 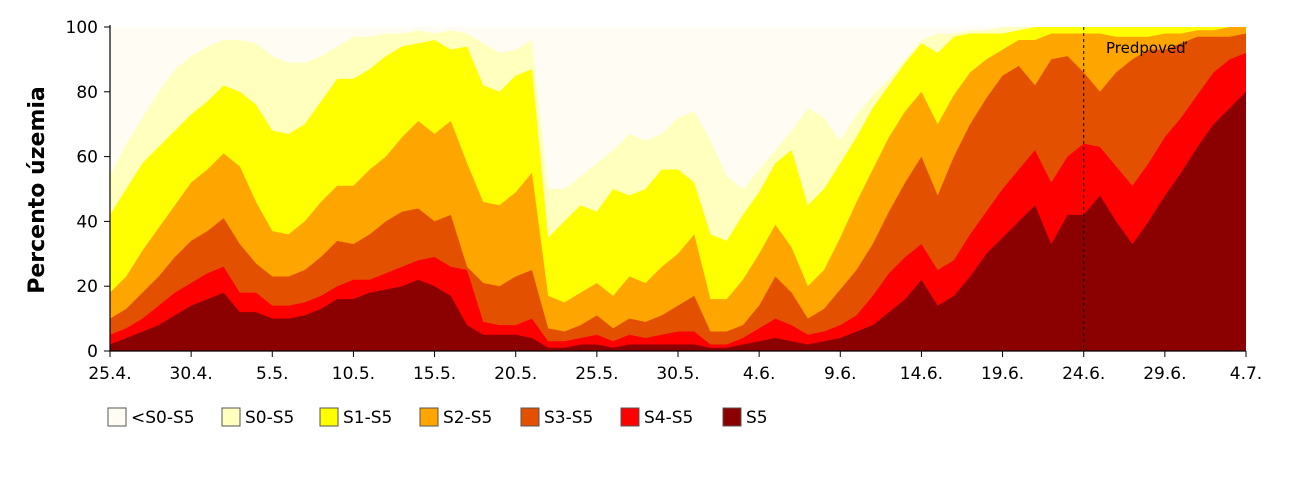 What do you see at coordinates (1164, 374) in the screenshot?
I see `x-tick-label: 29.6.` at bounding box center [1164, 374].